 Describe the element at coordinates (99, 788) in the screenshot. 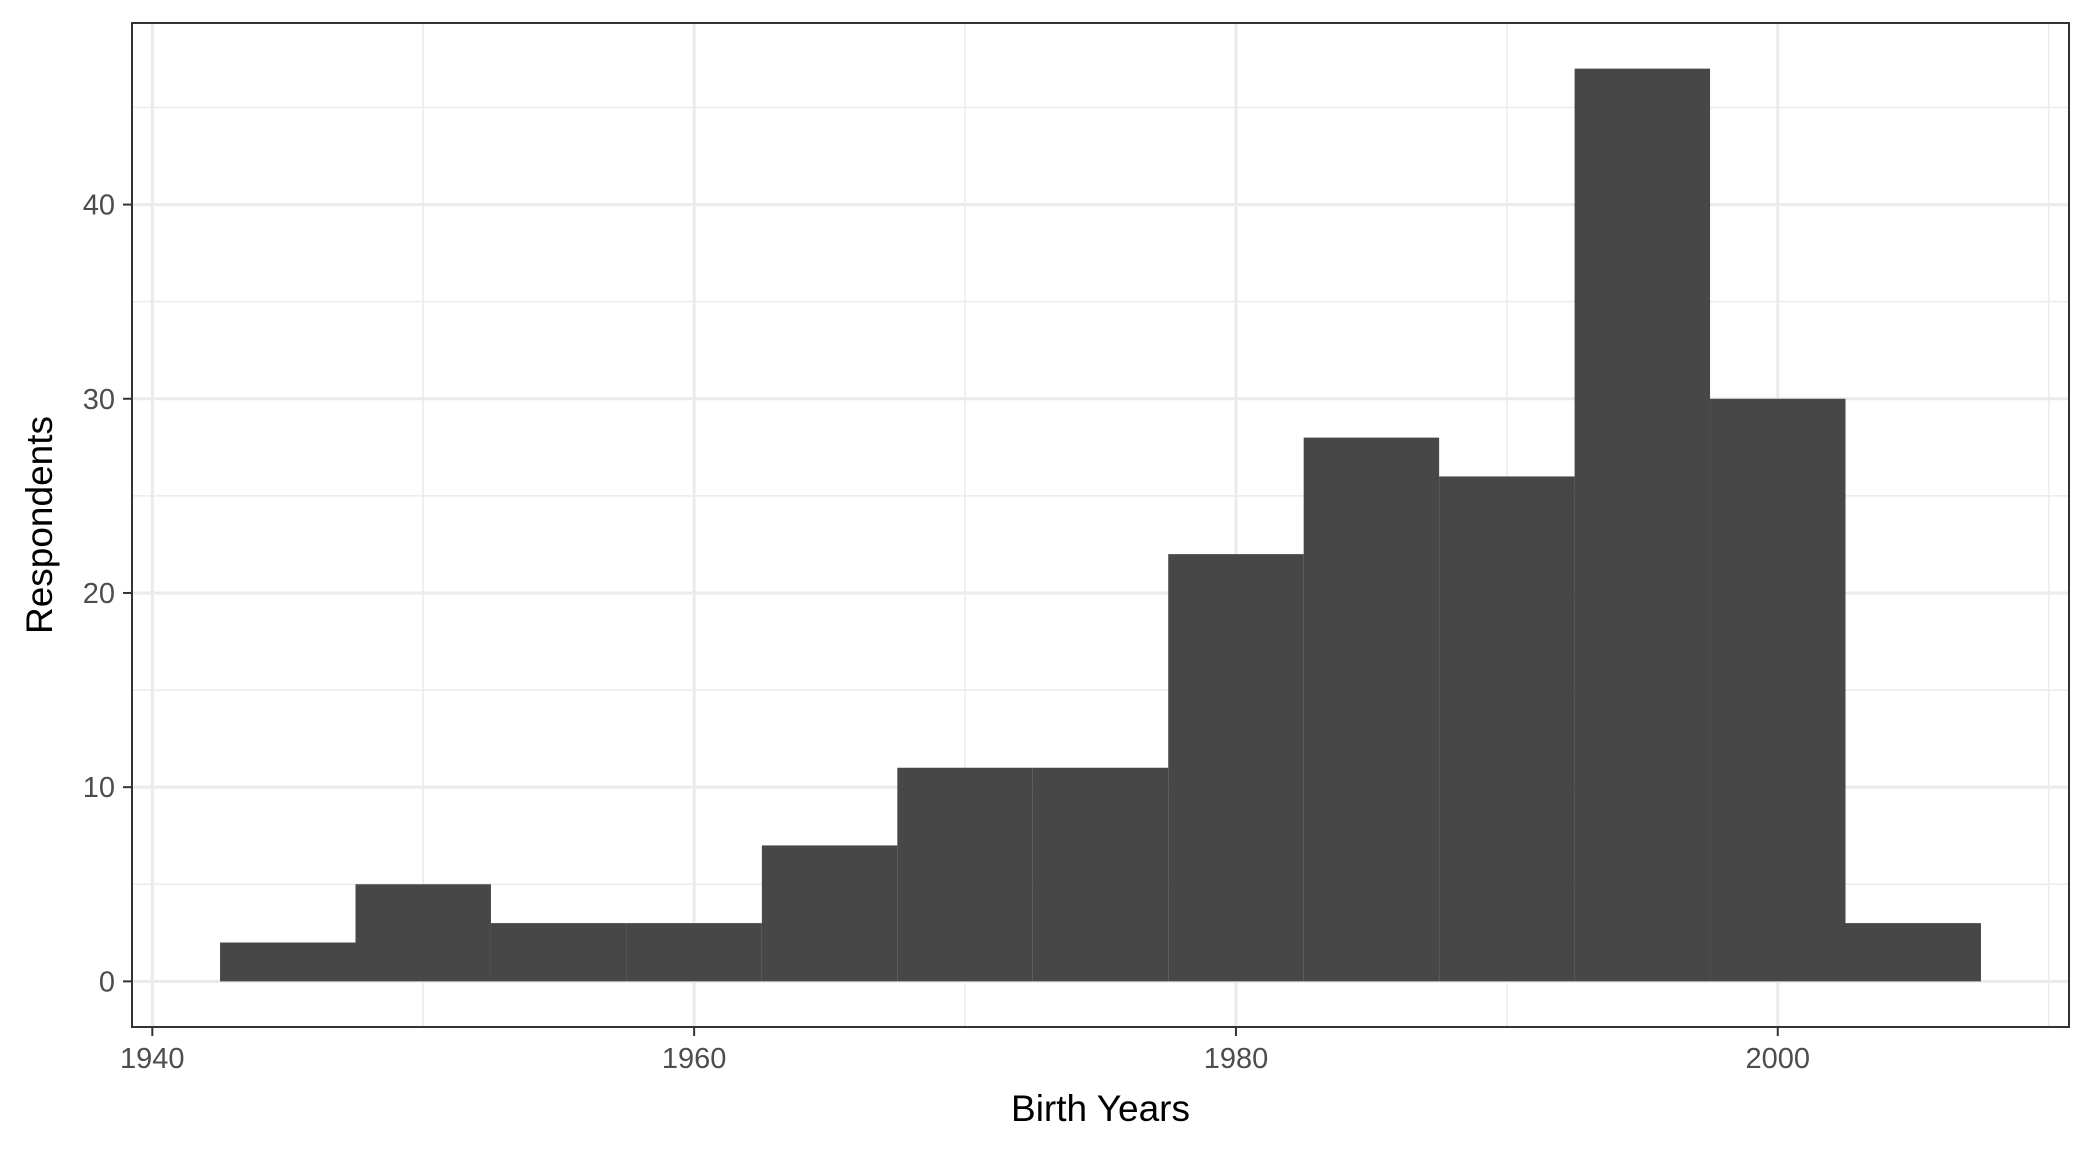

I see `y-tick-label: 10` at that location.